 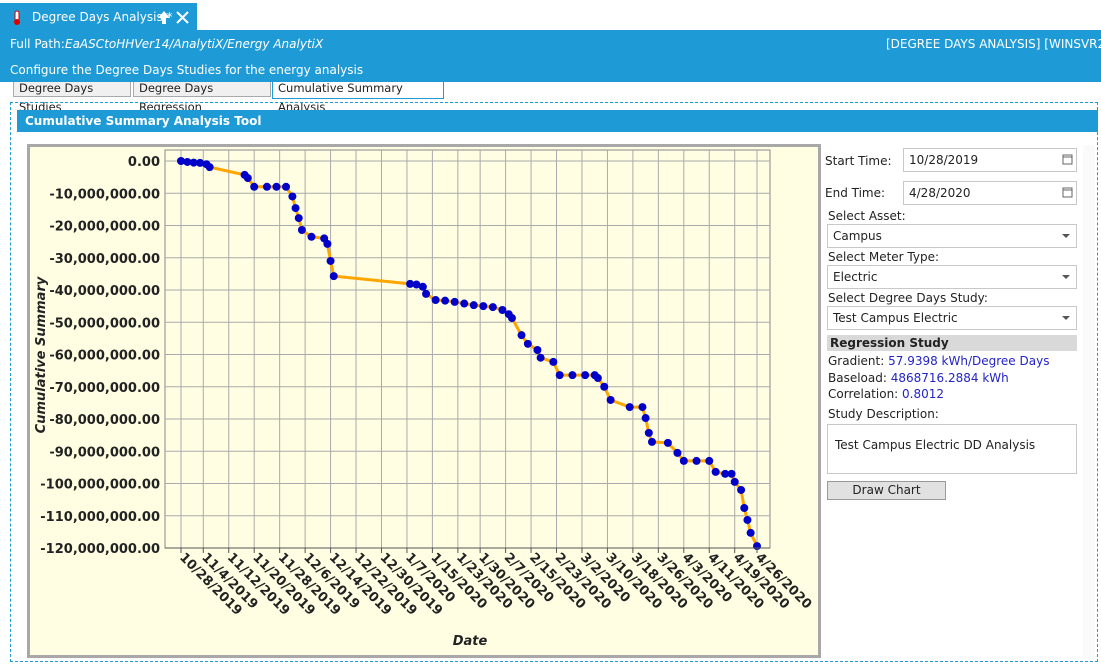 What do you see at coordinates (104, 291) in the screenshot?
I see `y-tick-label: -40,000,000.00` at bounding box center [104, 291].